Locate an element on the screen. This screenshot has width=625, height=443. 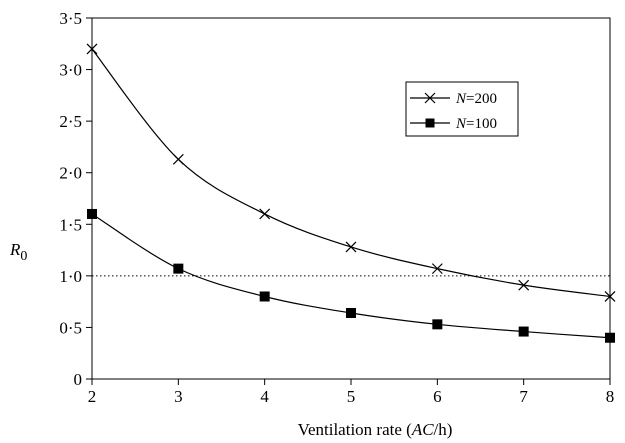
x-axis-title-prefix: Ventilation rate ( is located at coordinates (355, 429).